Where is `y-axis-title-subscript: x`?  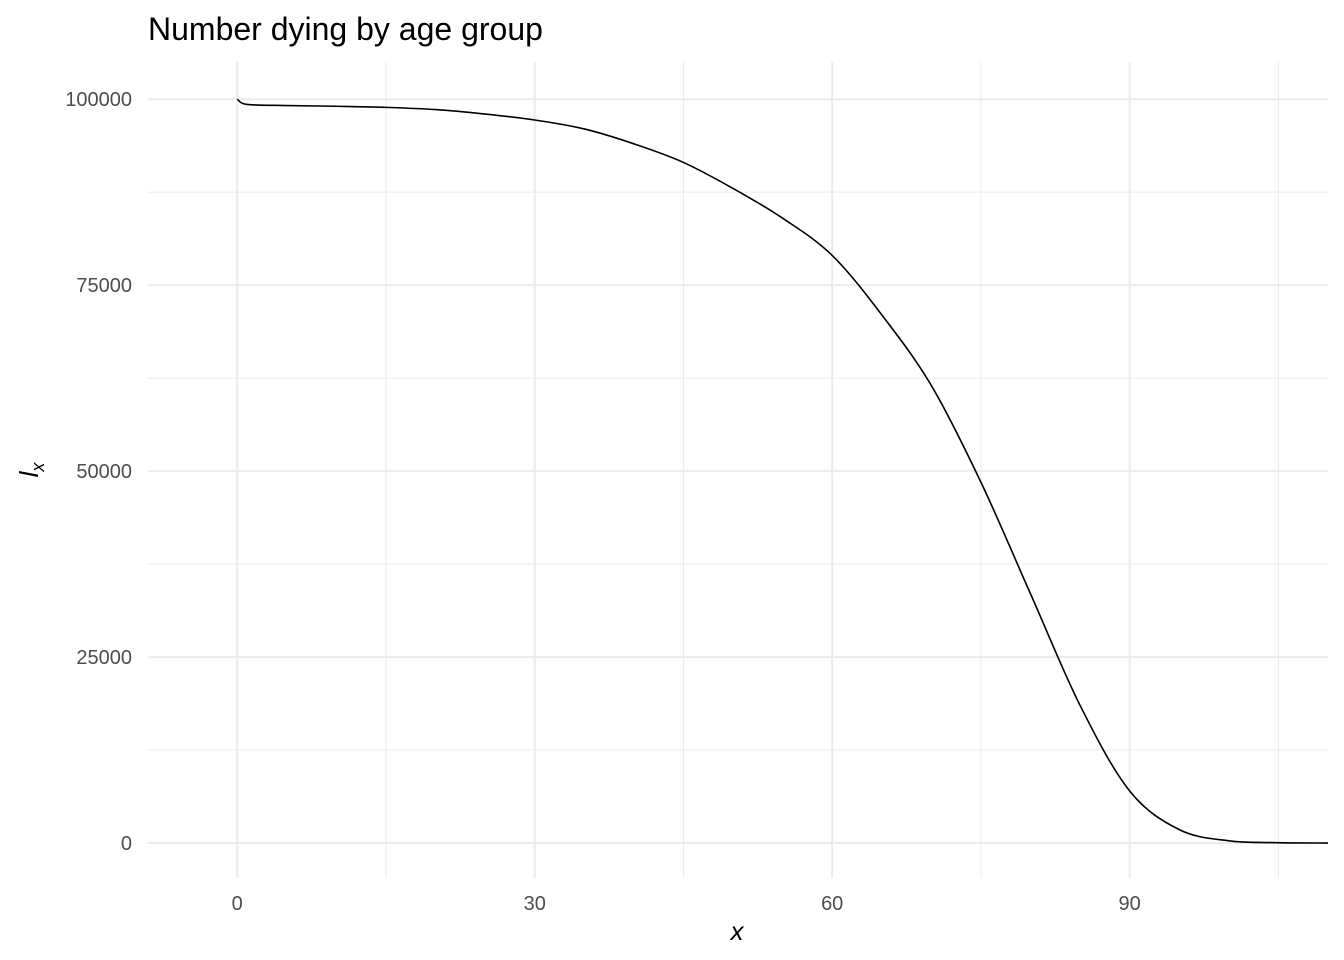 y-axis-title-subscript: x is located at coordinates (38, 467).